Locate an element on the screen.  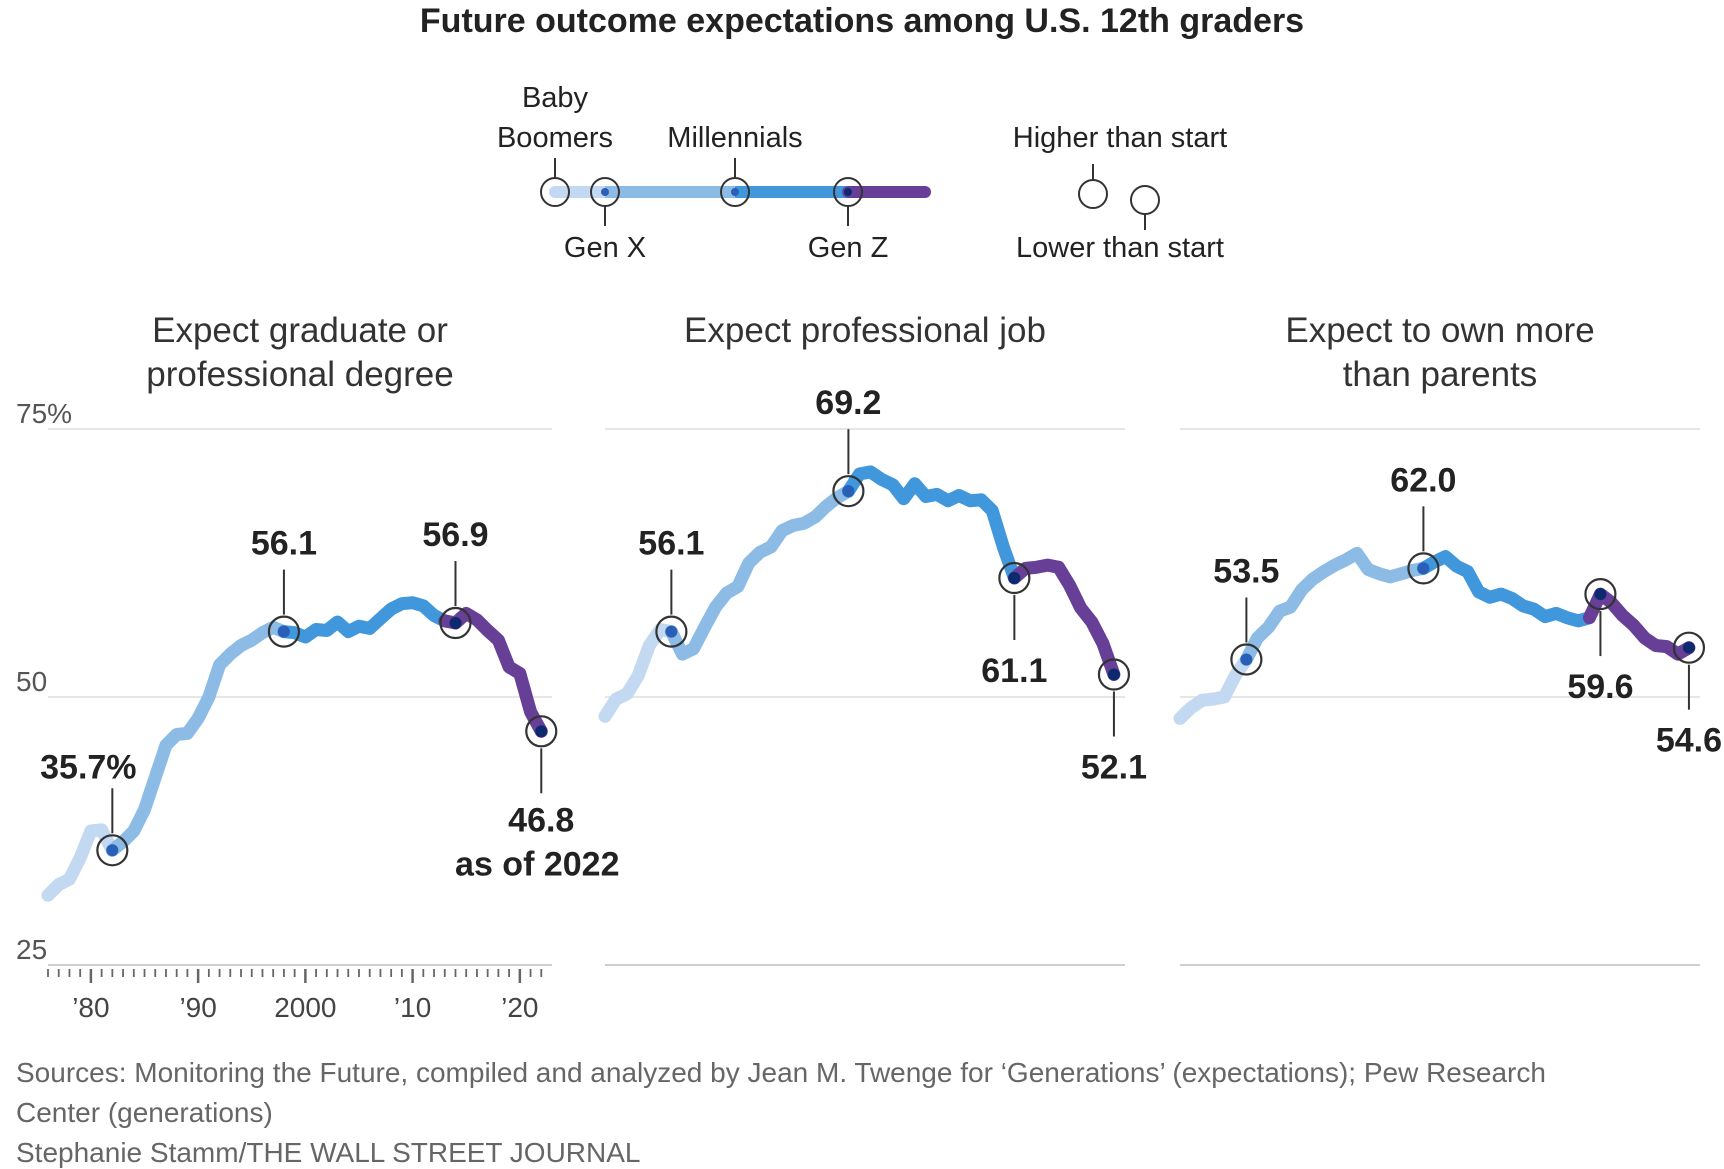
annotation-label-1-4: 46.8 is located at coordinates (541, 820).